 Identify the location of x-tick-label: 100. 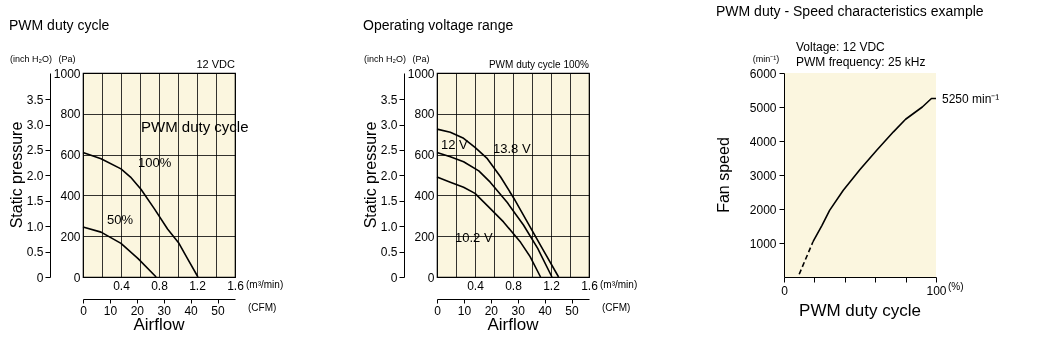
(936, 290).